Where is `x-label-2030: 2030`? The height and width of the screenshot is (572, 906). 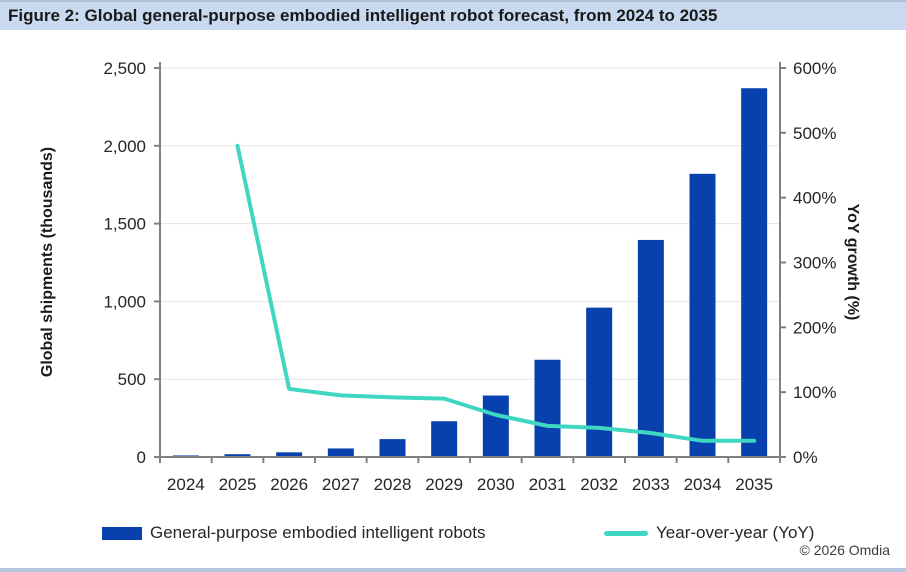
x-label-2030: 2030 is located at coordinates (496, 484).